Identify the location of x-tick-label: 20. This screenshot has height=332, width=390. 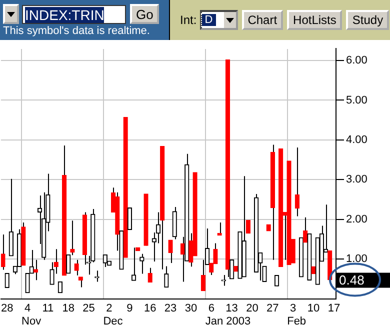
(252, 308).